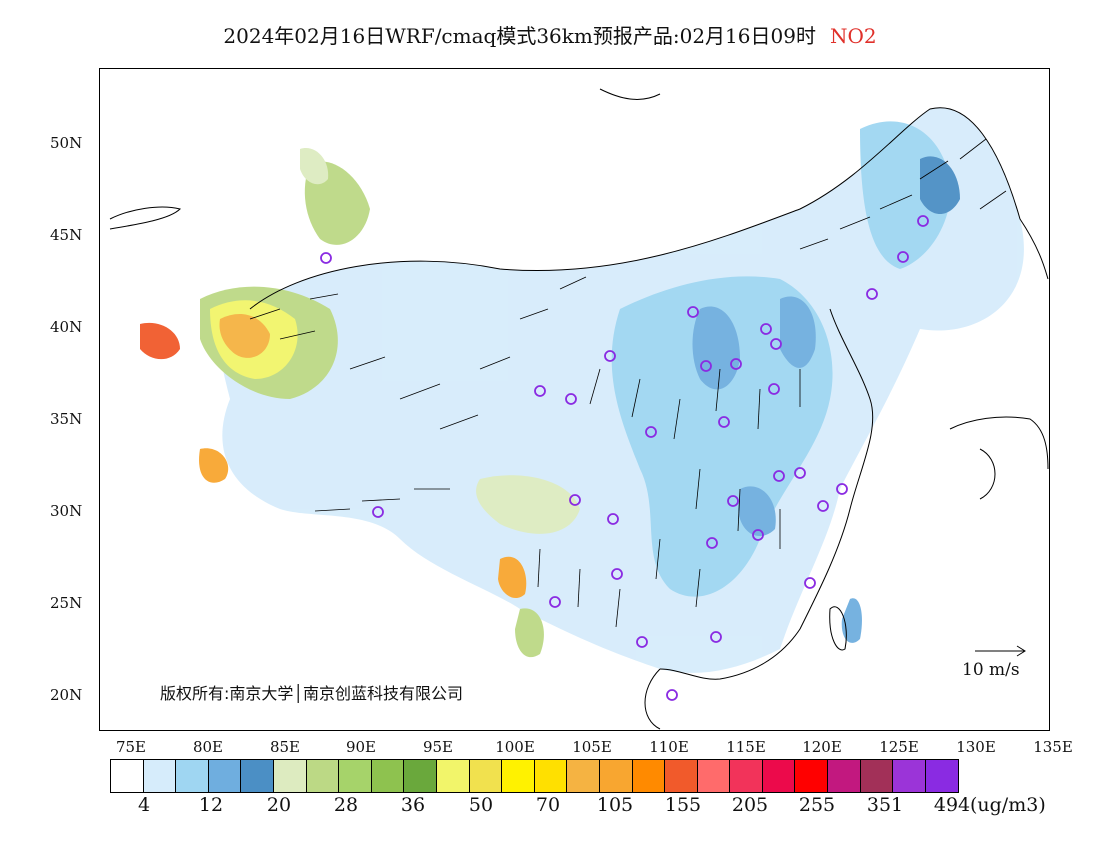 The image size is (1100, 850). What do you see at coordinates (548, 805) in the screenshot?
I see `legend-tick: 70` at bounding box center [548, 805].